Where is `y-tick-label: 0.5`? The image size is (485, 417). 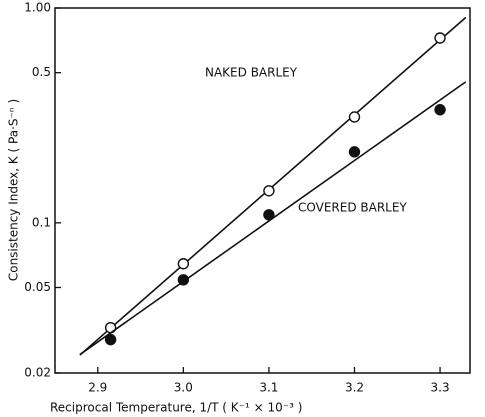
y-tick-label: 0.5 is located at coordinates (41, 72).